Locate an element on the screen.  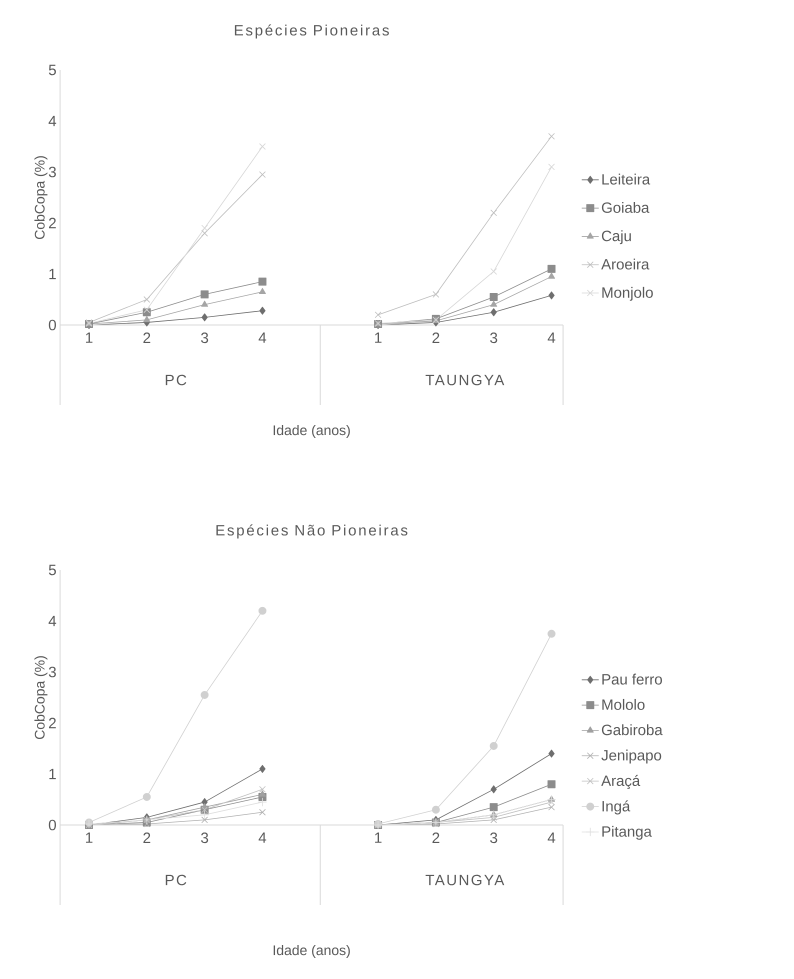
legend-label: Mololo is located at coordinates (623, 704).